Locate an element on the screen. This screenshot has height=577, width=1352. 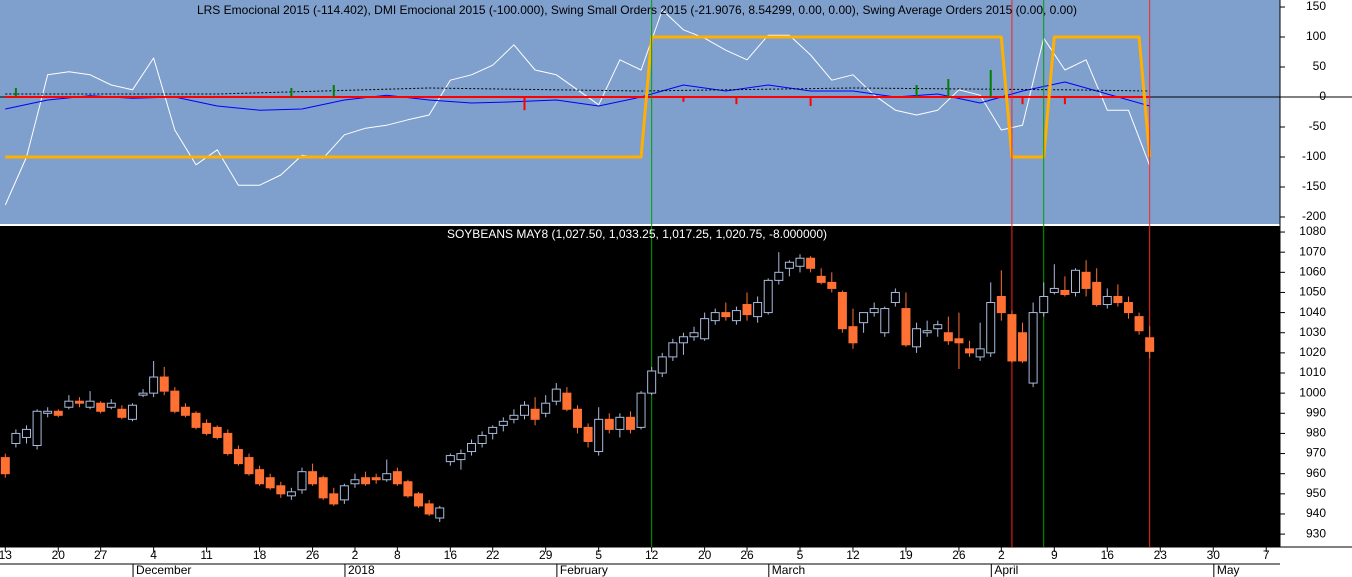
x-tick-label: 26 is located at coordinates (959, 555).